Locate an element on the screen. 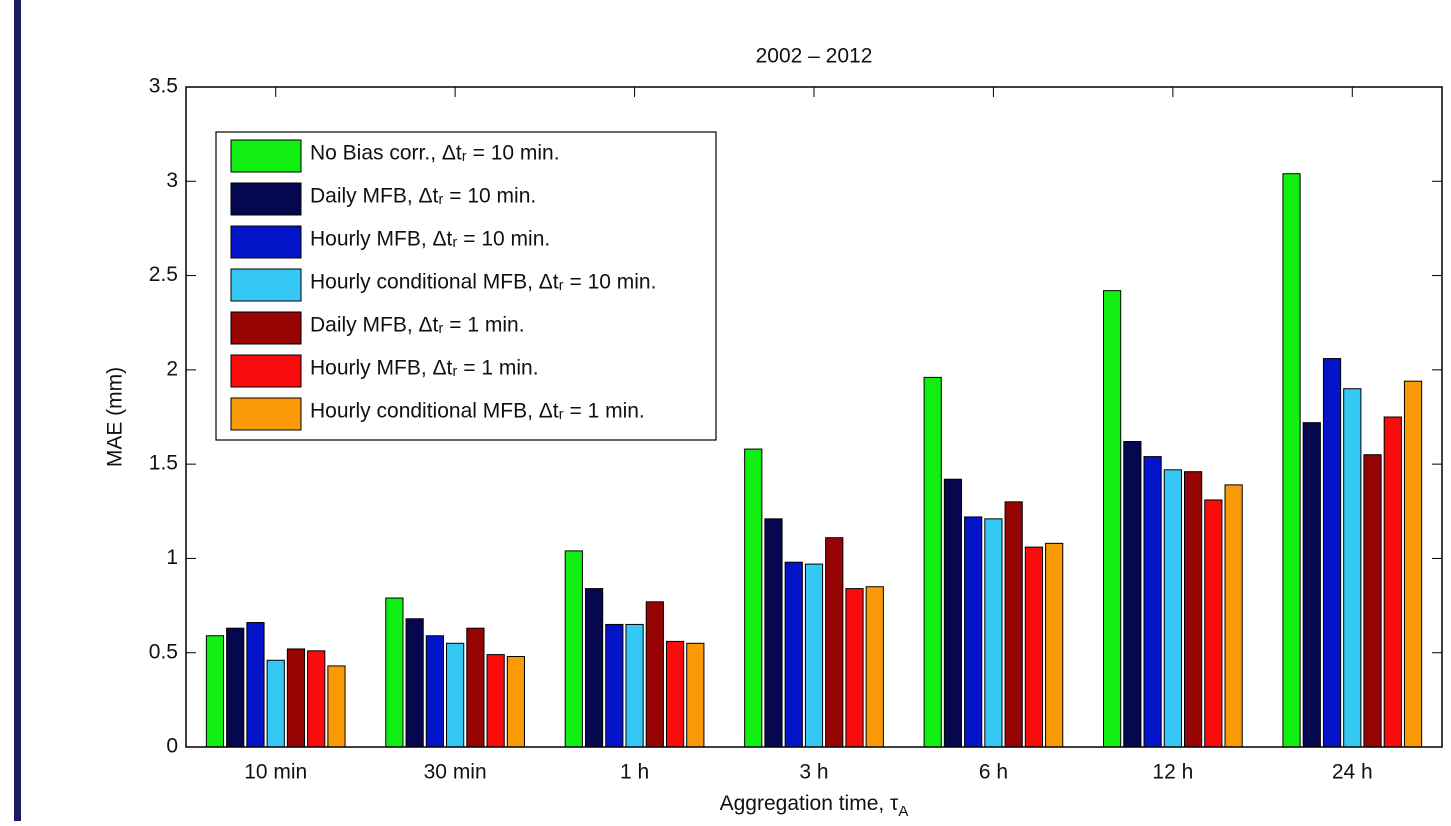 The height and width of the screenshot is (826, 1451). legend-label: Daily MFB, Δtᵣ = 1 min. is located at coordinates (417, 325).